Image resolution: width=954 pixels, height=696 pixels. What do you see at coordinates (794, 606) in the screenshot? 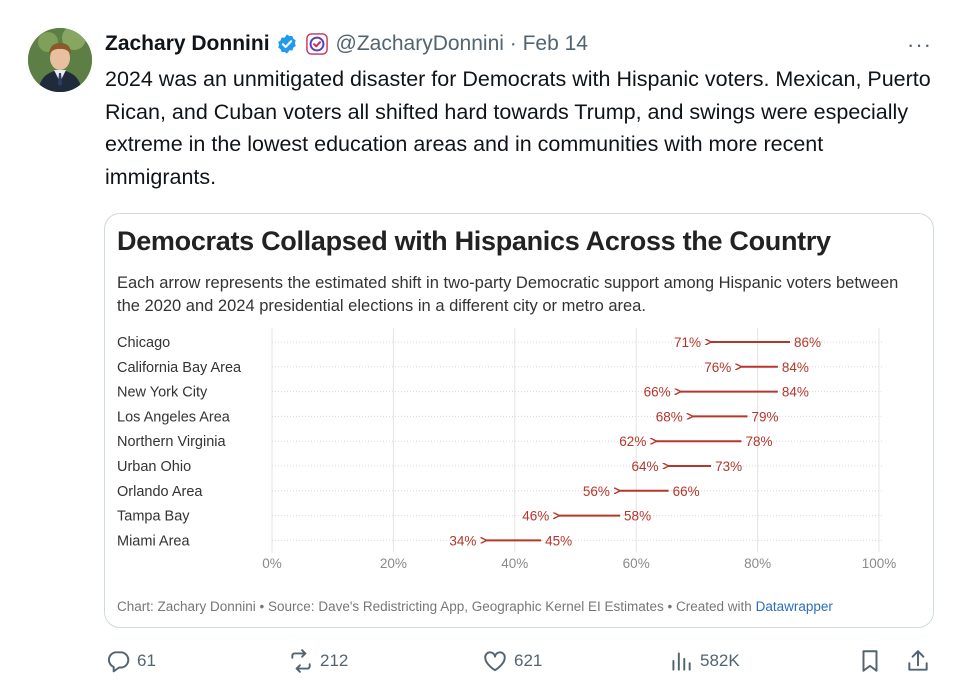
I see `datawrapper-link: Datawrapper` at bounding box center [794, 606].